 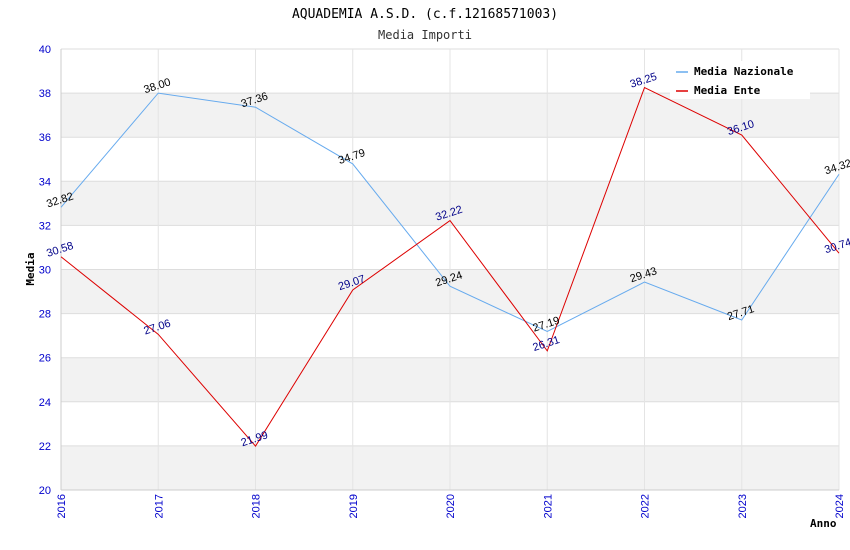 I want to click on x-tick-label: 2018, so click(x=257, y=506).